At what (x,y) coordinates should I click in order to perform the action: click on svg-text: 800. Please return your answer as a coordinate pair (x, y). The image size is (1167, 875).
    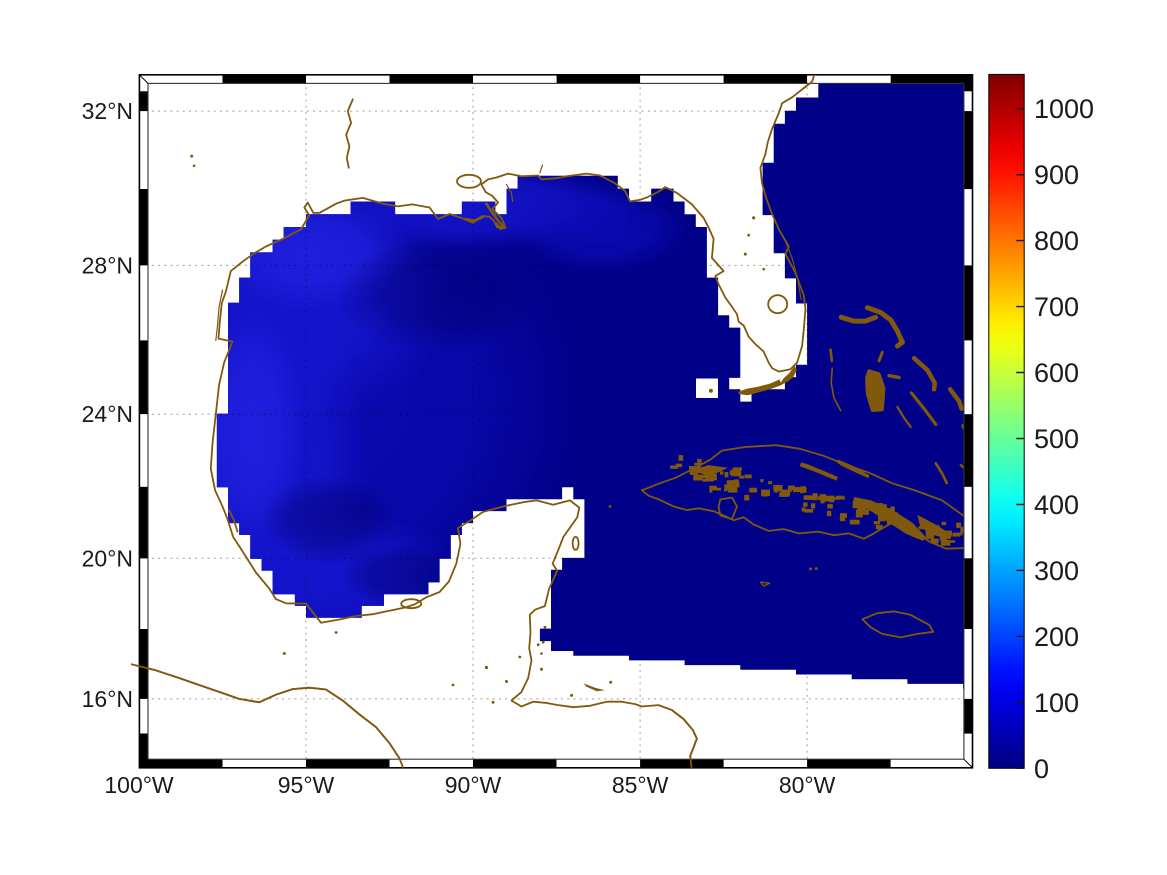
    Looking at the image, I should click on (1056, 241).